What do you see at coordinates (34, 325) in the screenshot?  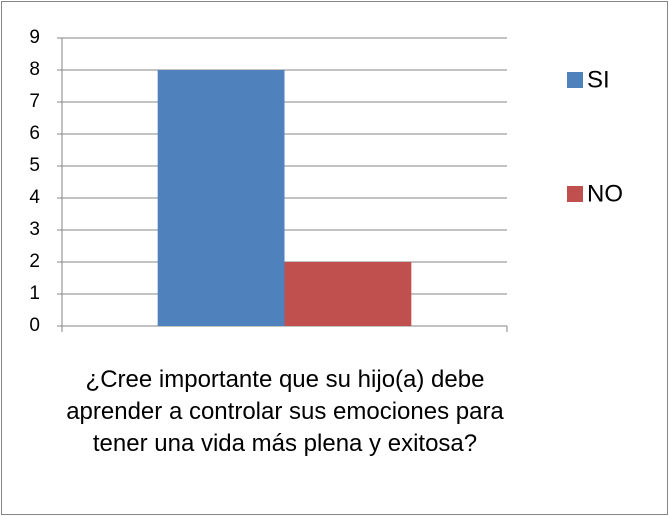 I see `y-tick-label: 0` at bounding box center [34, 325].